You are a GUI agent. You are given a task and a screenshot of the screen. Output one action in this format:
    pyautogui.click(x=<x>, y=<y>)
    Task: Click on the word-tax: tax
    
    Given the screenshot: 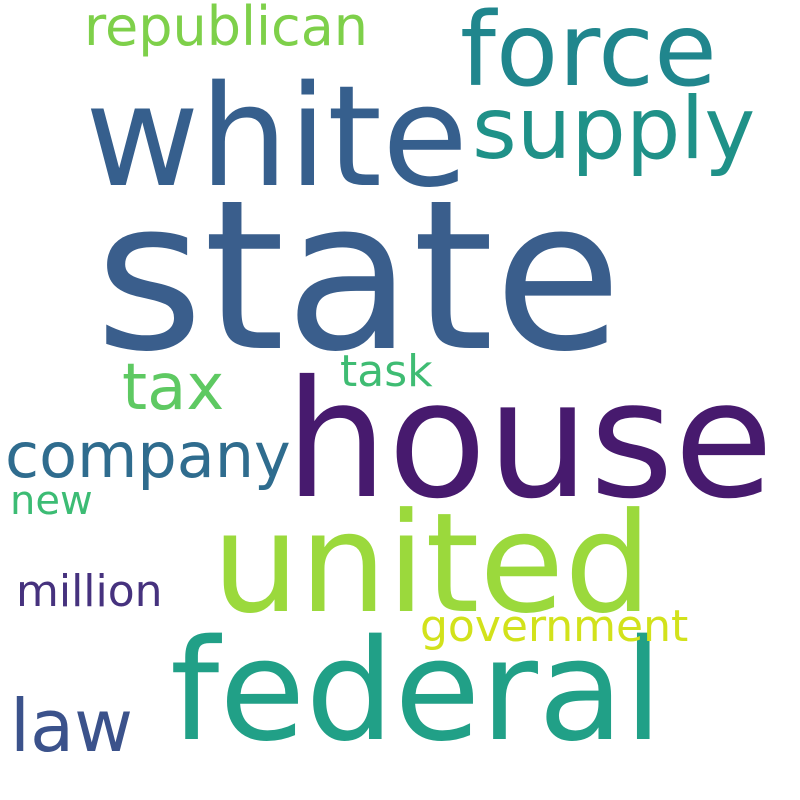 What is the action you would take?
    pyautogui.click(x=173, y=388)
    